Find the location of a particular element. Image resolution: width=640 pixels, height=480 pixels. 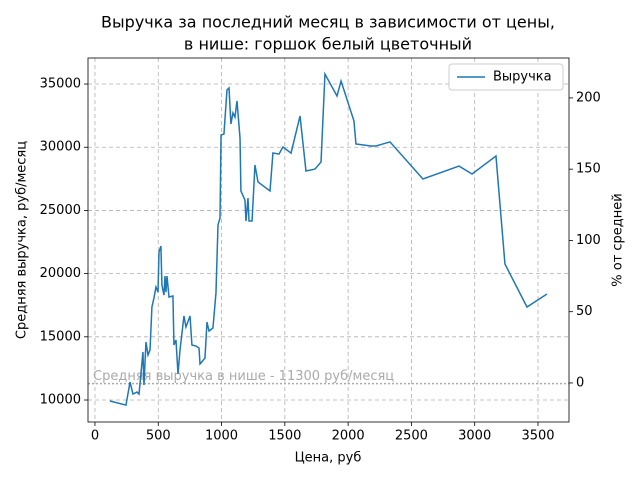

x-tick-label: 0 is located at coordinates (95, 436).